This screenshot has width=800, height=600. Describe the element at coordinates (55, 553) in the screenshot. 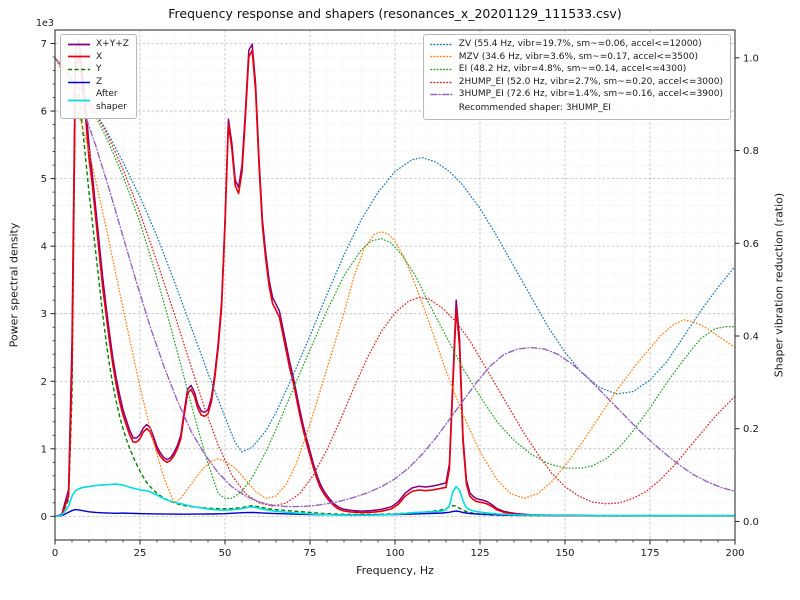

I see `x-tick-label: 0` at that location.